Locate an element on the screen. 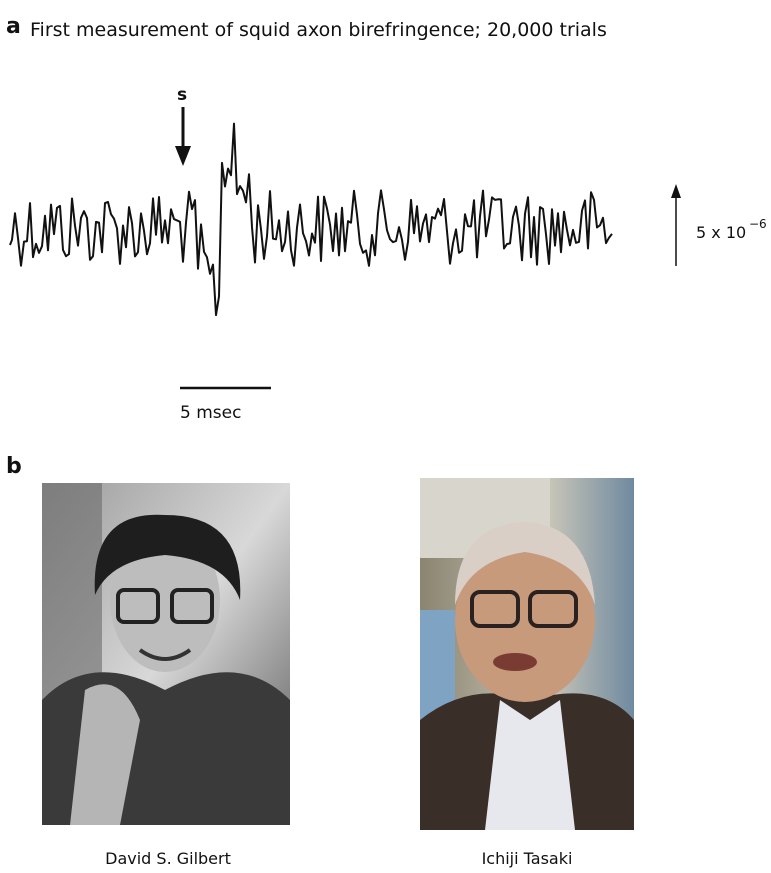 The height and width of the screenshot is (873, 771). photo-caption: David S. Gilbert is located at coordinates (168, 858).